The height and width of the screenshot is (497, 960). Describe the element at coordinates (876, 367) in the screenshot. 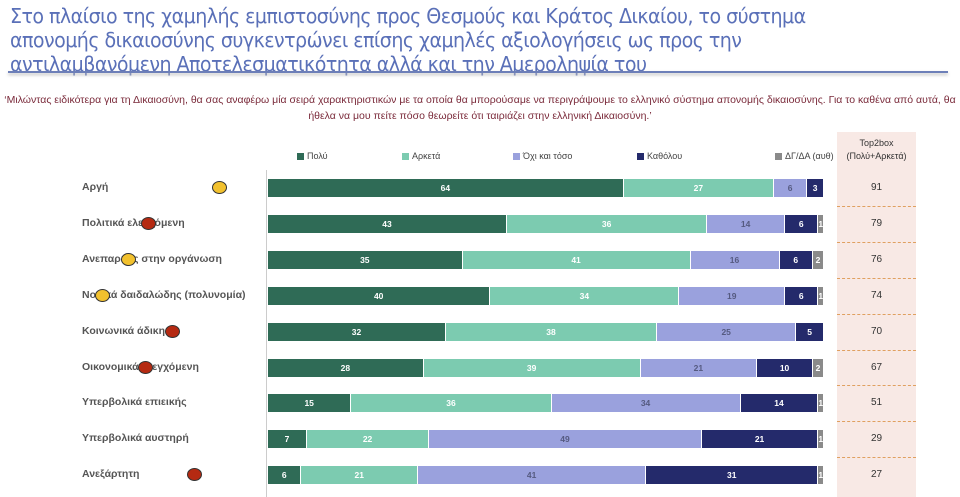

I see `top2box-value: 67` at that location.